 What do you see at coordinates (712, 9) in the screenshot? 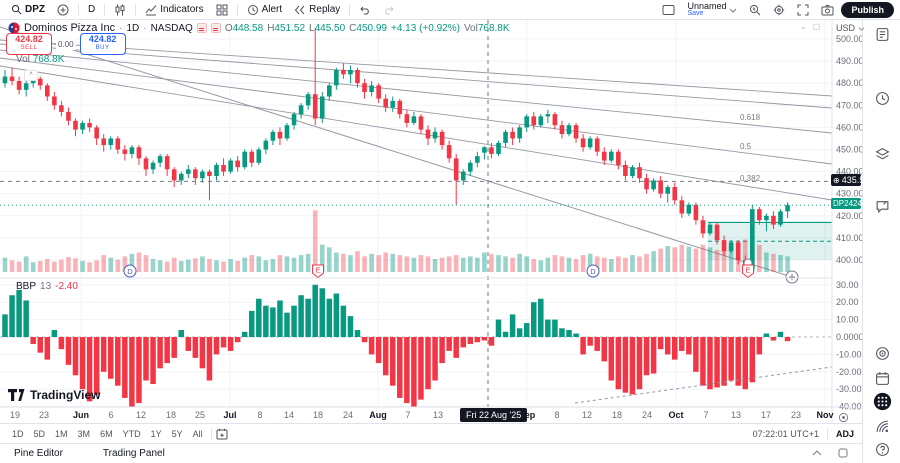
I see `layout-name-button: Unnamed Save` at bounding box center [712, 9].